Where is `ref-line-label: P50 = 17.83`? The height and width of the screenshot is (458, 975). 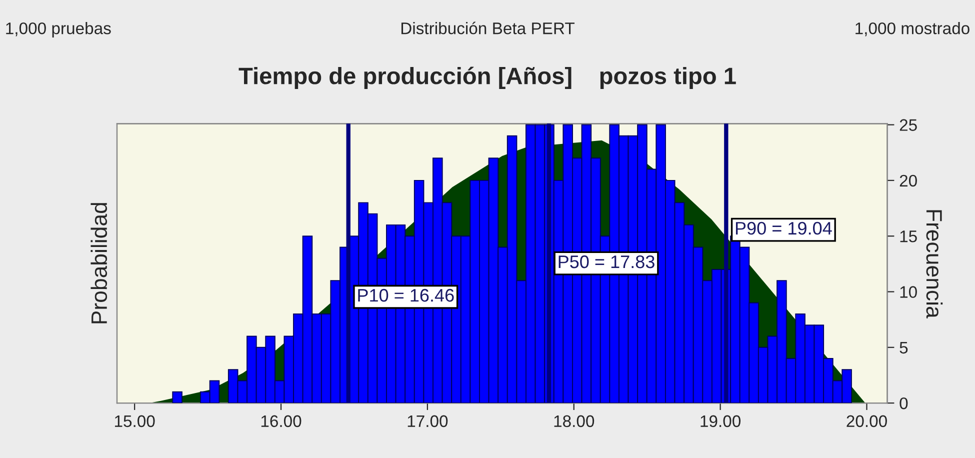 ref-line-label: P50 = 17.83 is located at coordinates (606, 261).